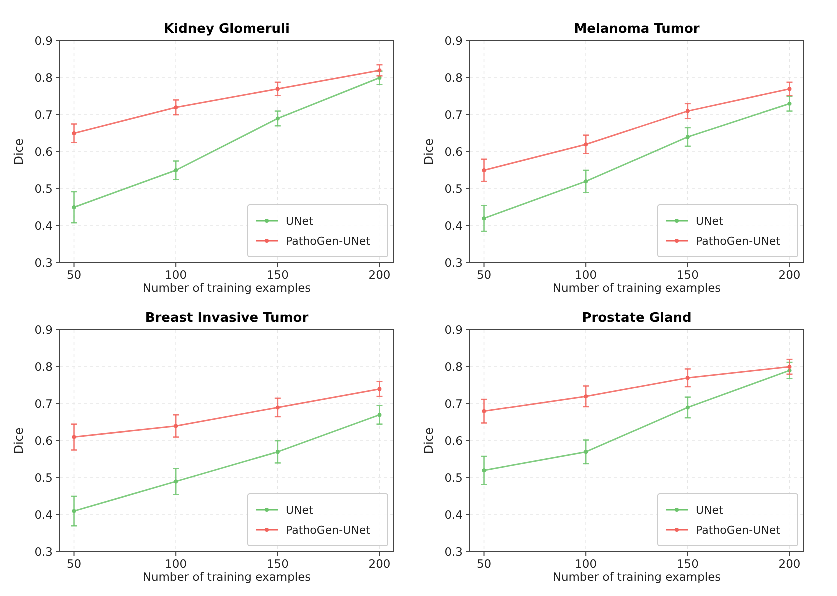  What do you see at coordinates (227, 318) in the screenshot?
I see `chart-title: Breast Invasive Tumor` at bounding box center [227, 318].